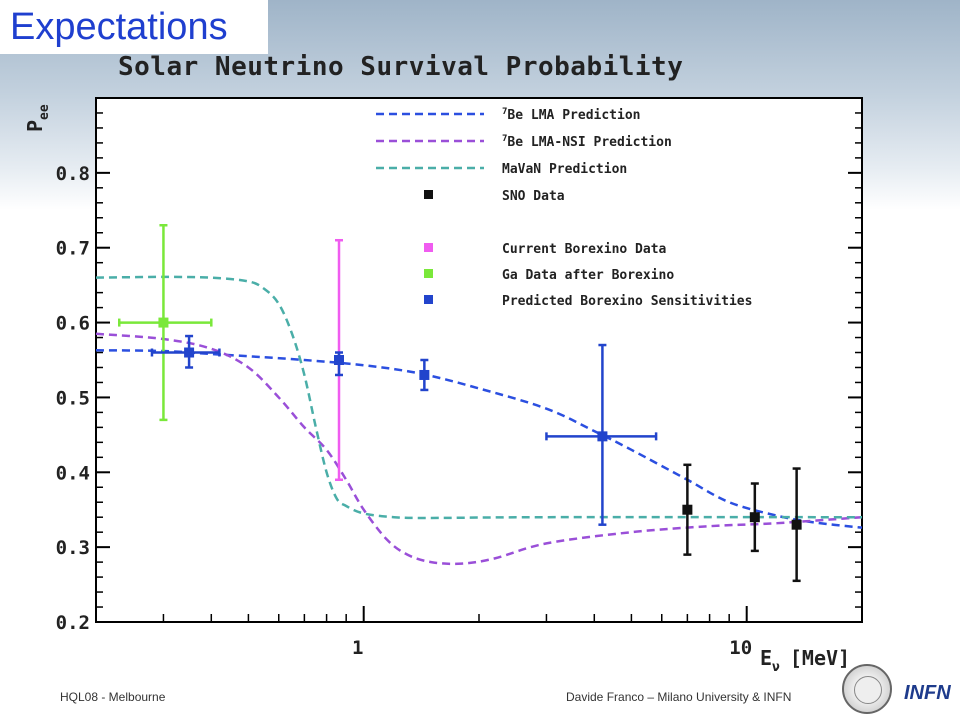  Describe the element at coordinates (867, 689) in the screenshot. I see `university-seal-icon` at that location.